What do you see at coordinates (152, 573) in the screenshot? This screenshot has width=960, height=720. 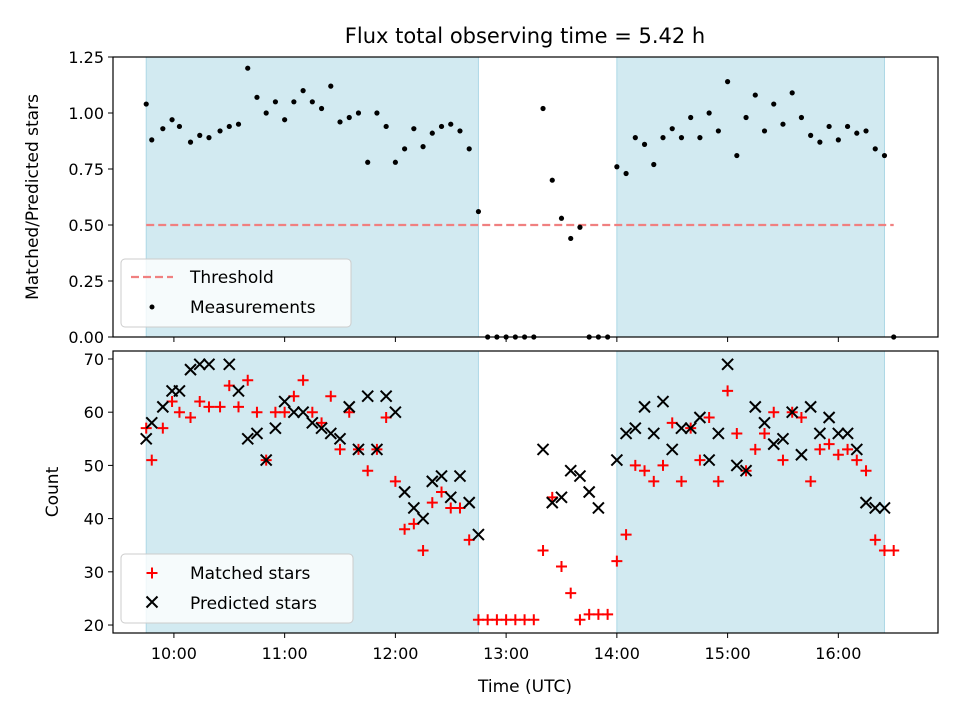 I see `legend-matched-swatch` at bounding box center [152, 573].